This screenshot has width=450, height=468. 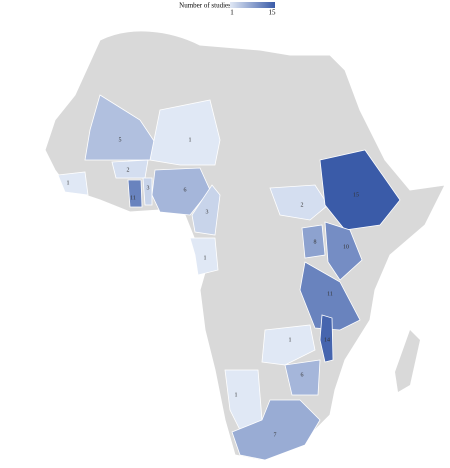 What do you see at coordinates (205, 6) in the screenshot?
I see `legend-title: Number of studies` at bounding box center [205, 6].